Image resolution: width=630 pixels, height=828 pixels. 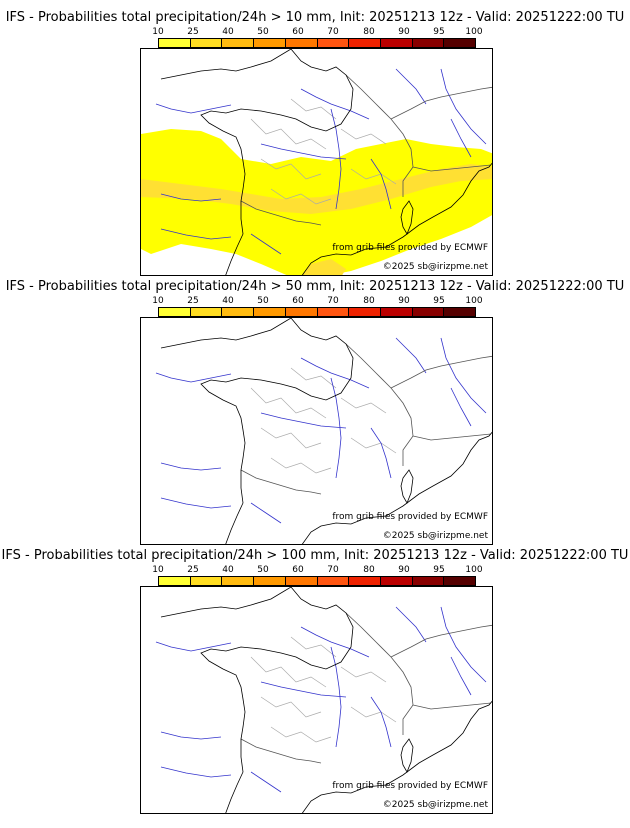 What do you see at coordinates (228, 32) in the screenshot?
I see `legend-tick: 40` at bounding box center [228, 32].